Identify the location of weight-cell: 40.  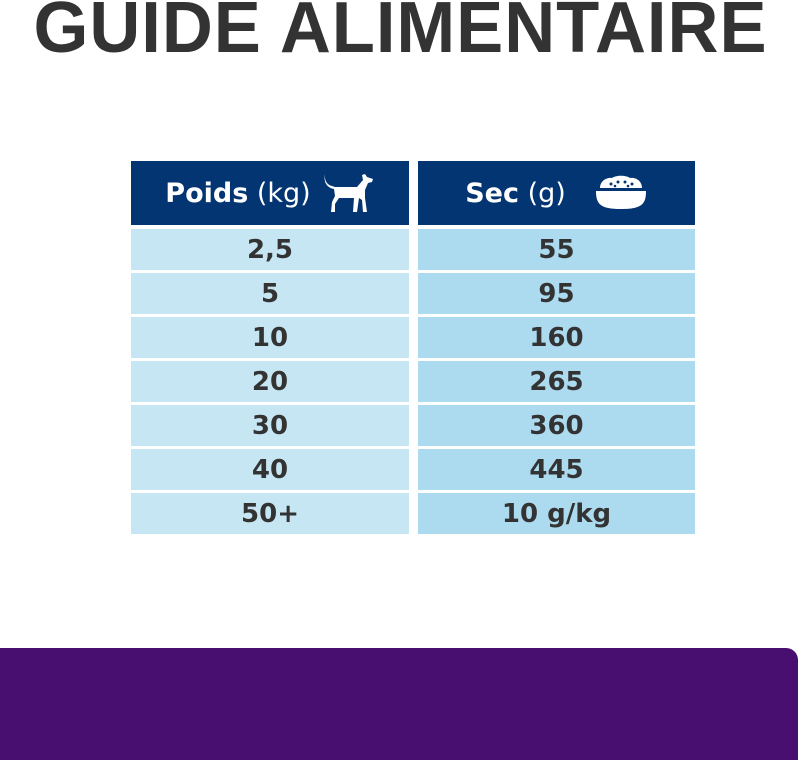
(270, 469).